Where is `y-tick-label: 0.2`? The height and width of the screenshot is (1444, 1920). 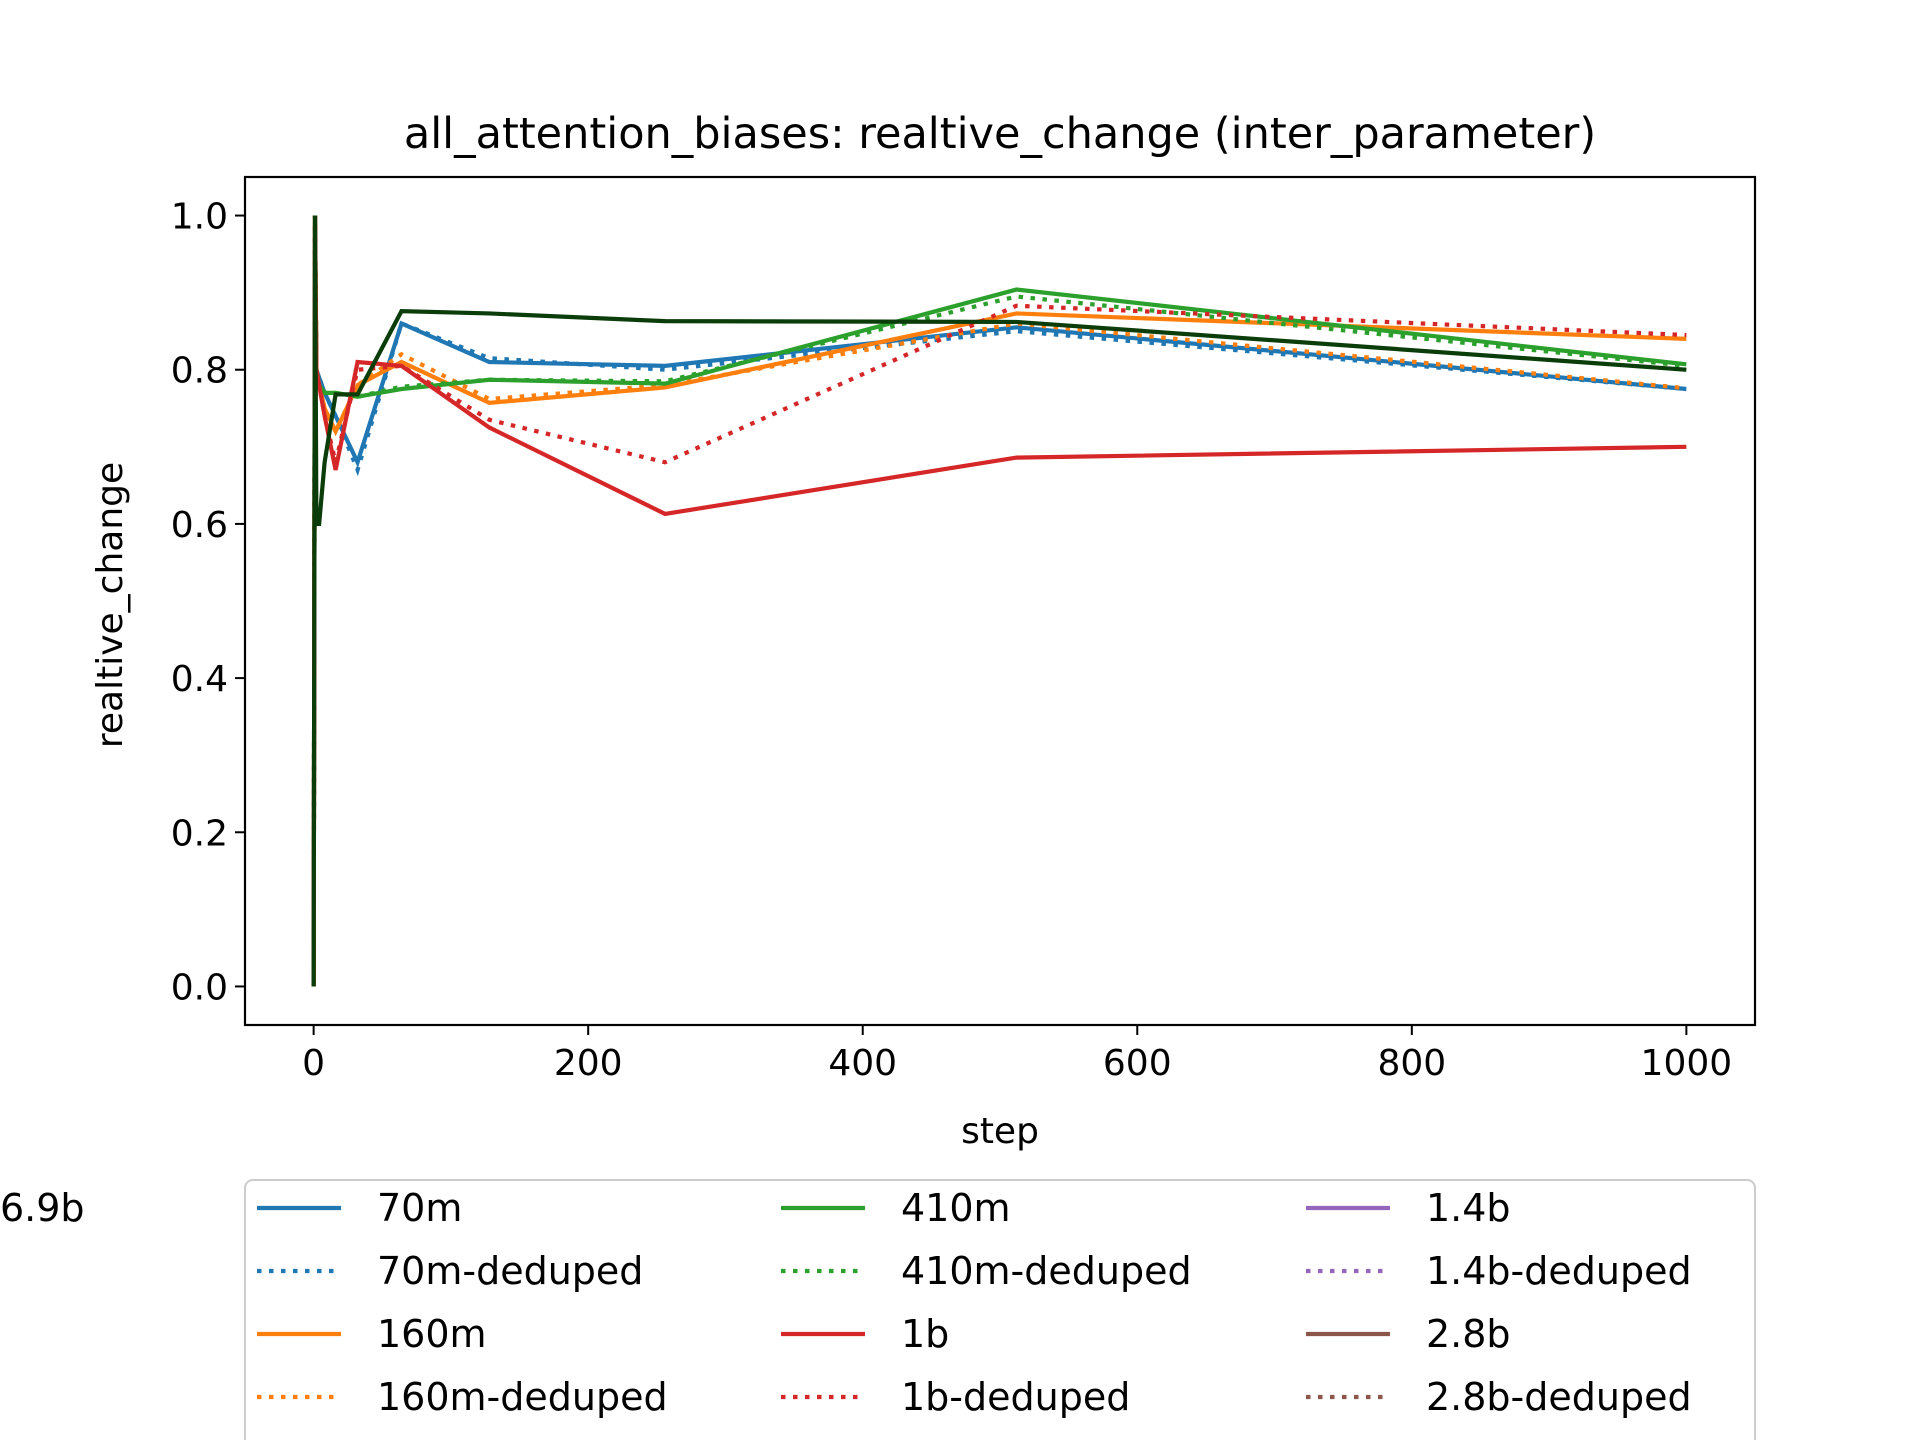 y-tick-label: 0.2 is located at coordinates (199, 833).